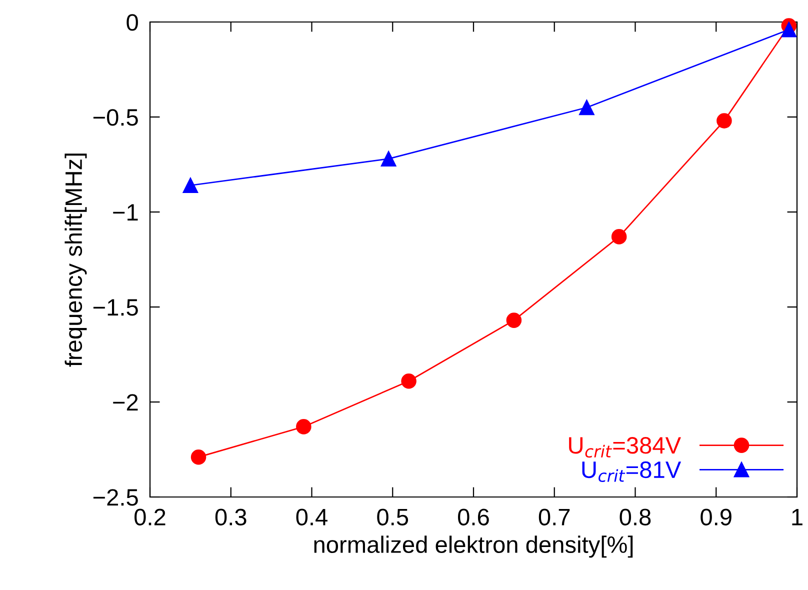  Describe the element at coordinates (125, 402) in the screenshot. I see `y-tick-label: −2` at that location.